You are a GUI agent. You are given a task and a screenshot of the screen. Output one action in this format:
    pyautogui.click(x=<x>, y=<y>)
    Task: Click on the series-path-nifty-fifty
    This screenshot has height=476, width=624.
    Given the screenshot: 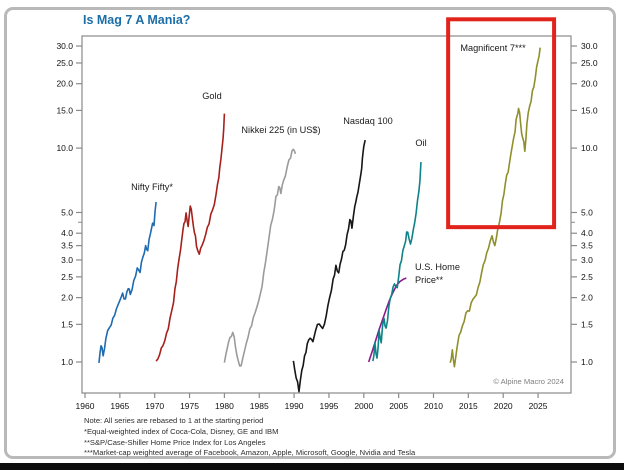 What is the action you would take?
    pyautogui.click(x=127, y=282)
    